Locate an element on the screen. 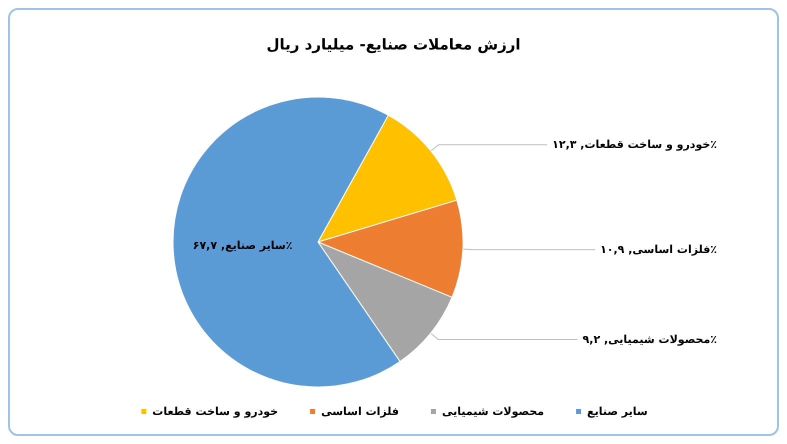  legend-label: محصولات شیمیایی is located at coordinates (493, 411).